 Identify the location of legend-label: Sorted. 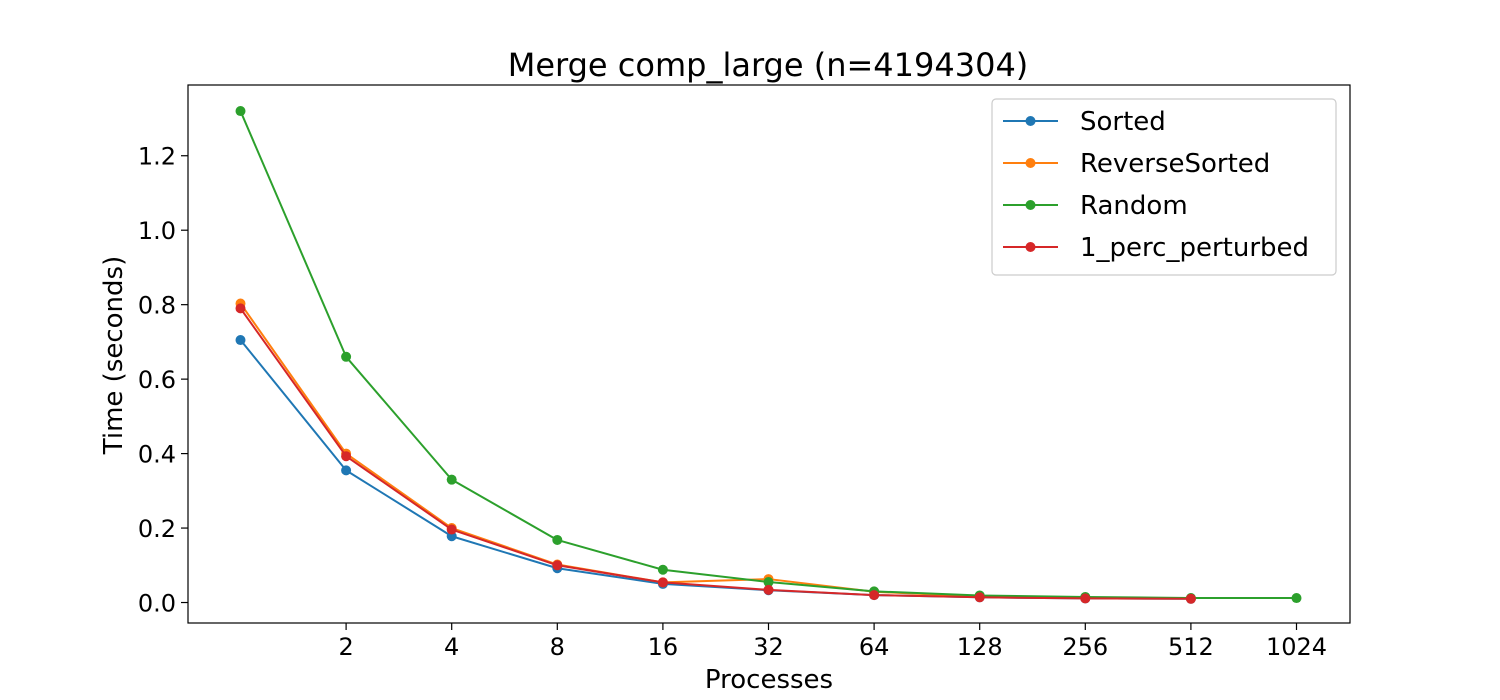
(1123, 122).